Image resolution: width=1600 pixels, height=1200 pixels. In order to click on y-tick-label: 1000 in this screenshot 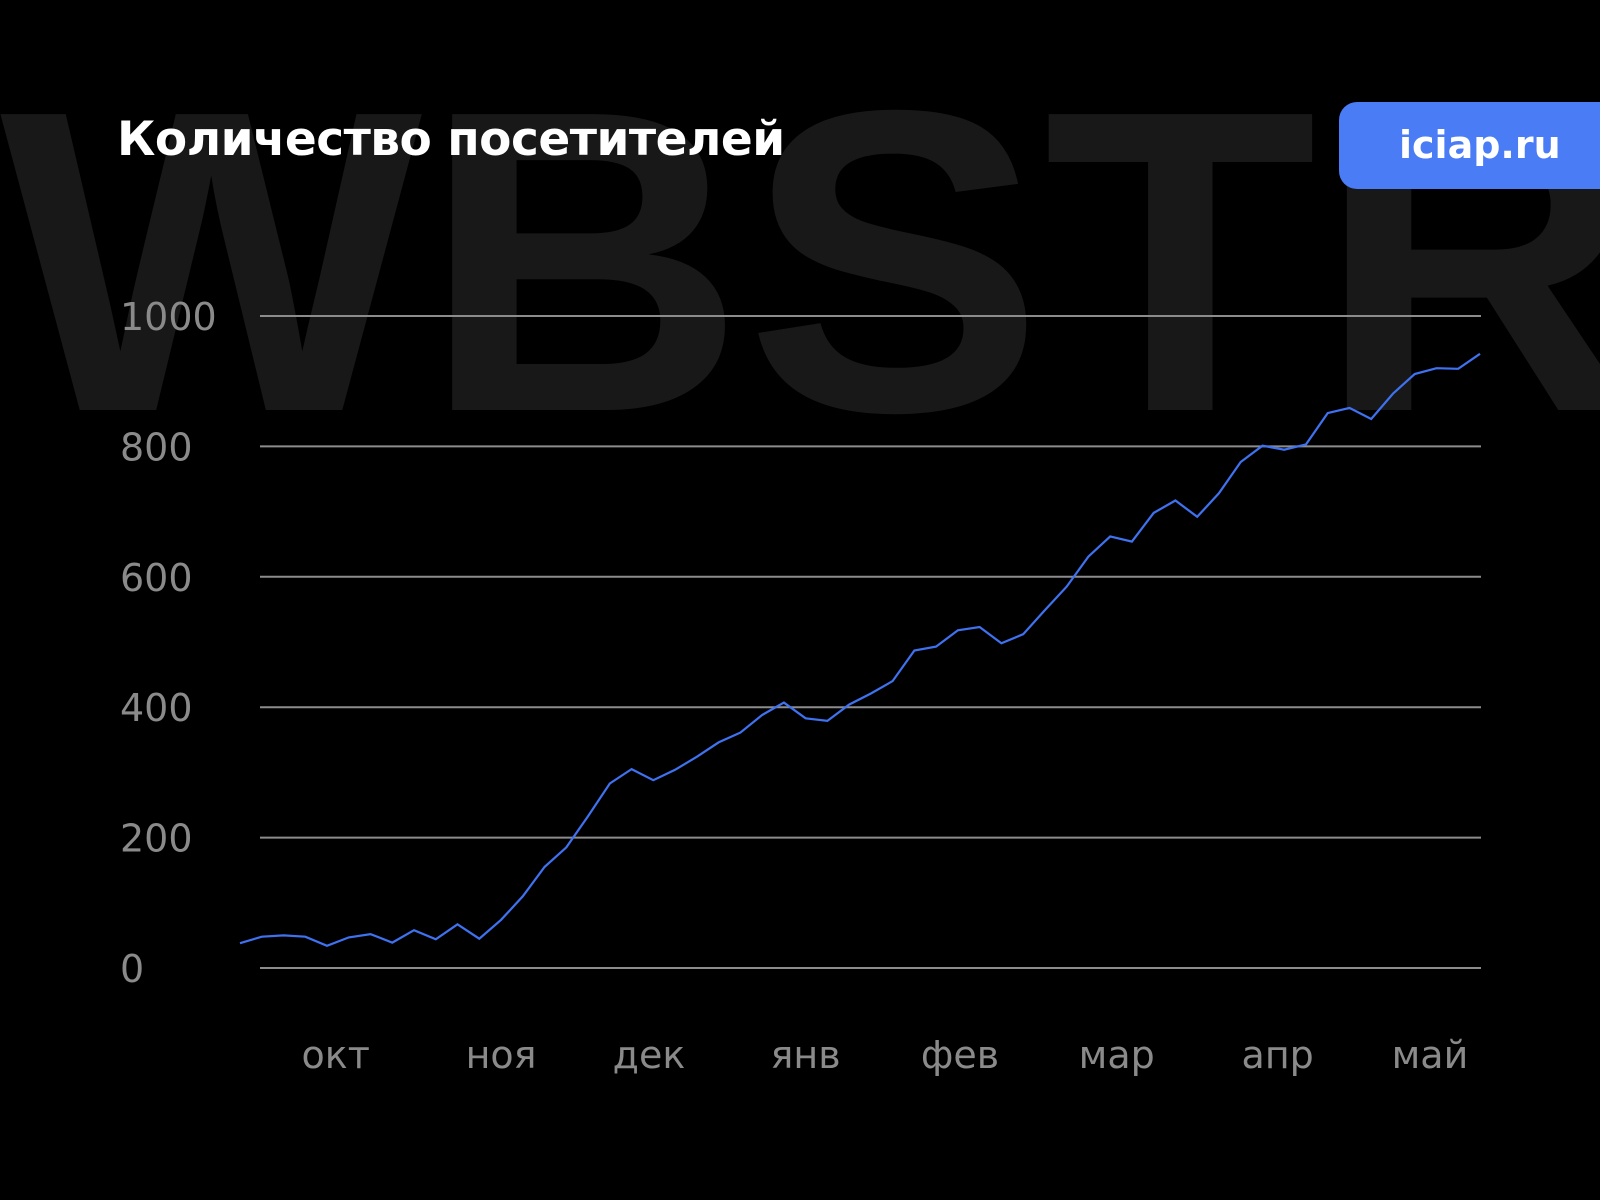, I will do `click(168, 317)`.